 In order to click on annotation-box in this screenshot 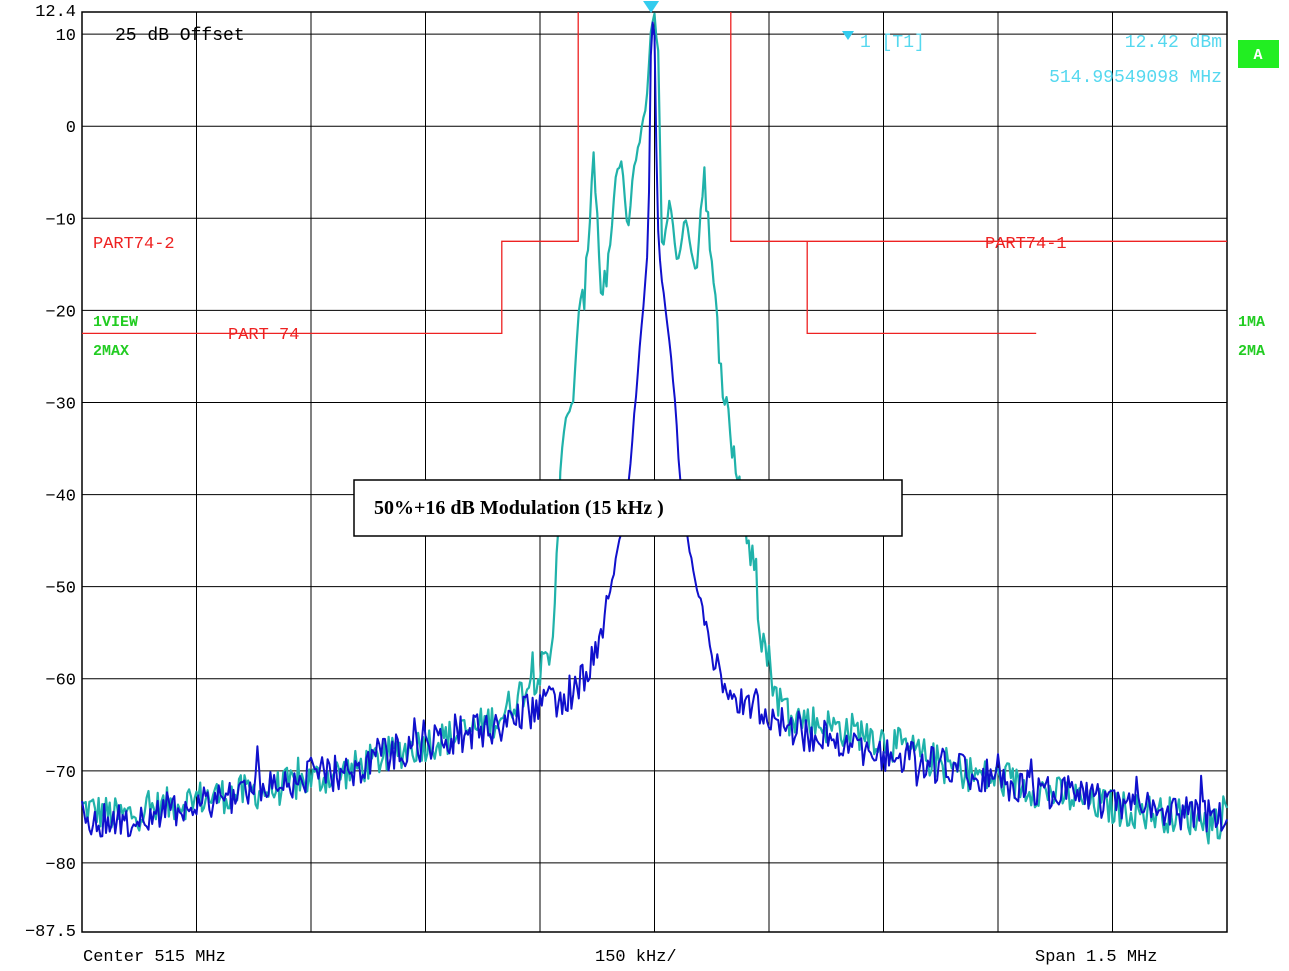, I will do `click(628, 508)`.